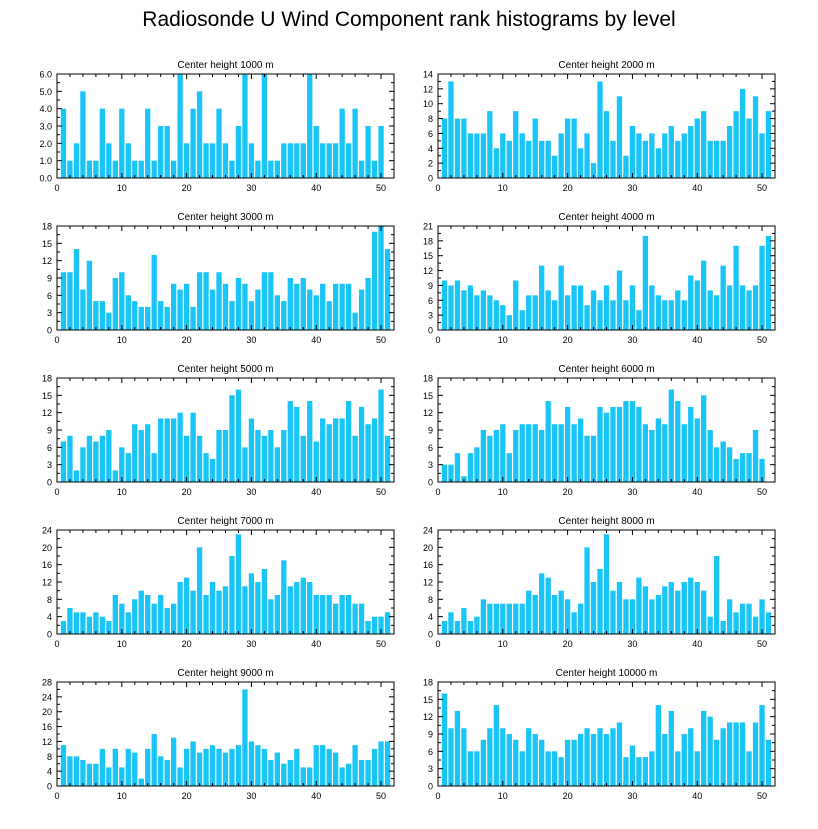  Describe the element at coordinates (428, 548) in the screenshot. I see `y-tick-label: 20` at that location.